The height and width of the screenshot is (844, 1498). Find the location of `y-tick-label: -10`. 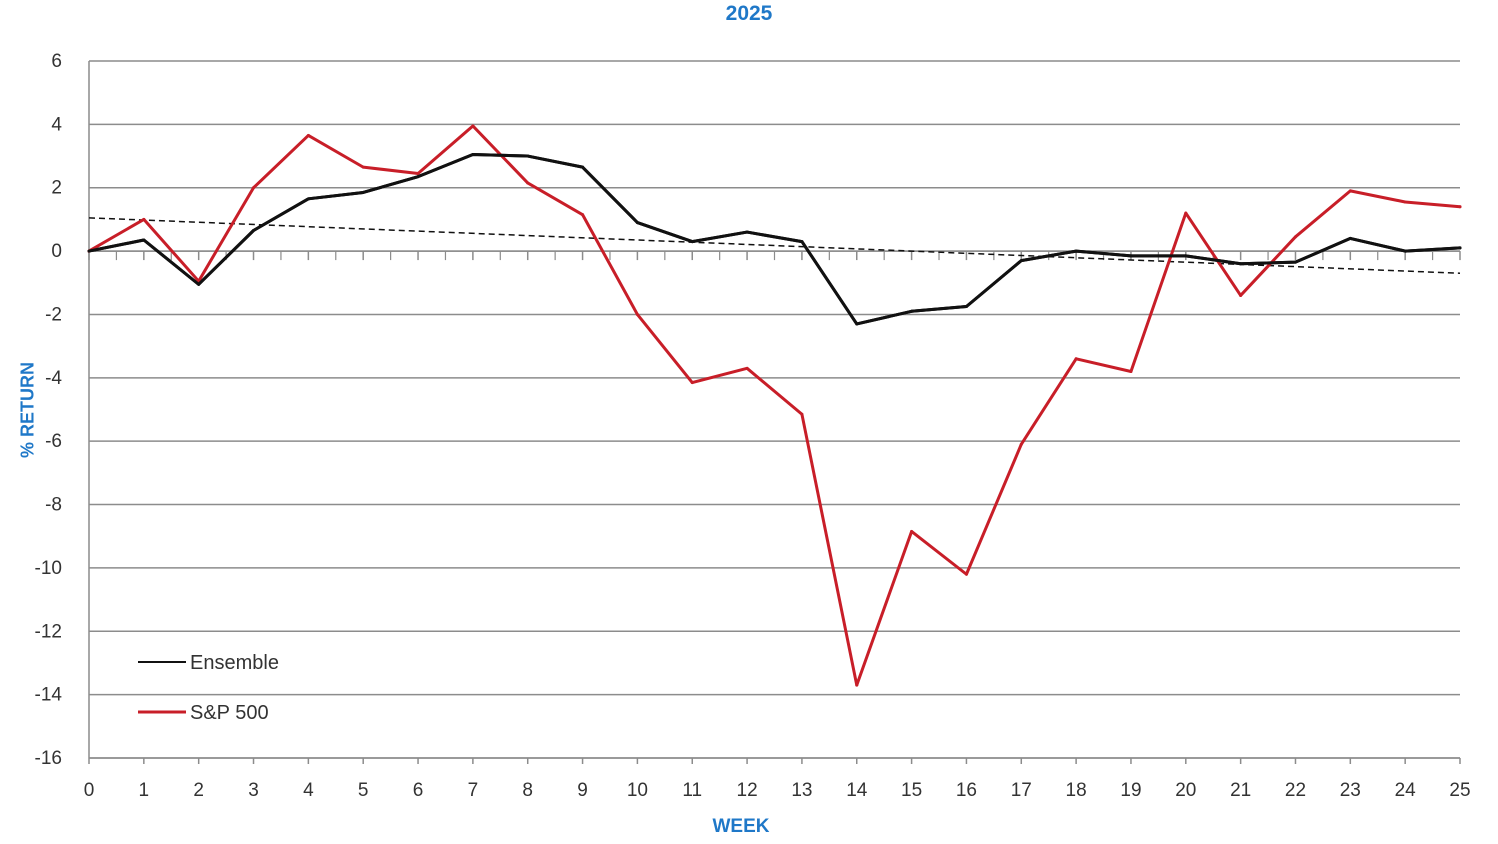

y-tick-label: -10 is located at coordinates (48, 568).